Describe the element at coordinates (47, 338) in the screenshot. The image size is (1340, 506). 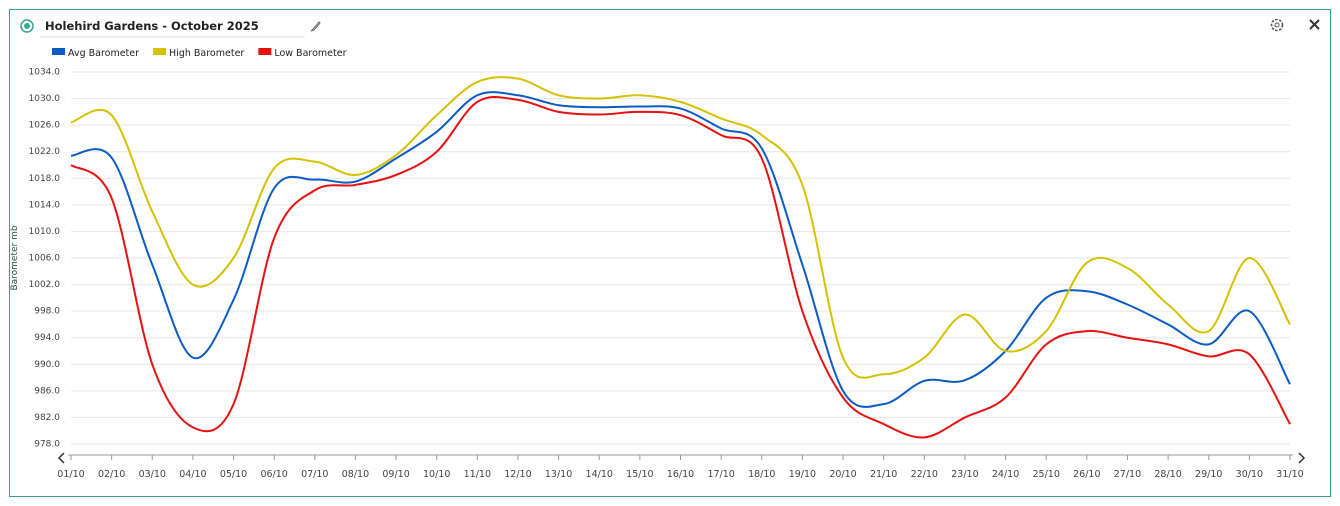
I see `y-tick-label: 994.0` at that location.